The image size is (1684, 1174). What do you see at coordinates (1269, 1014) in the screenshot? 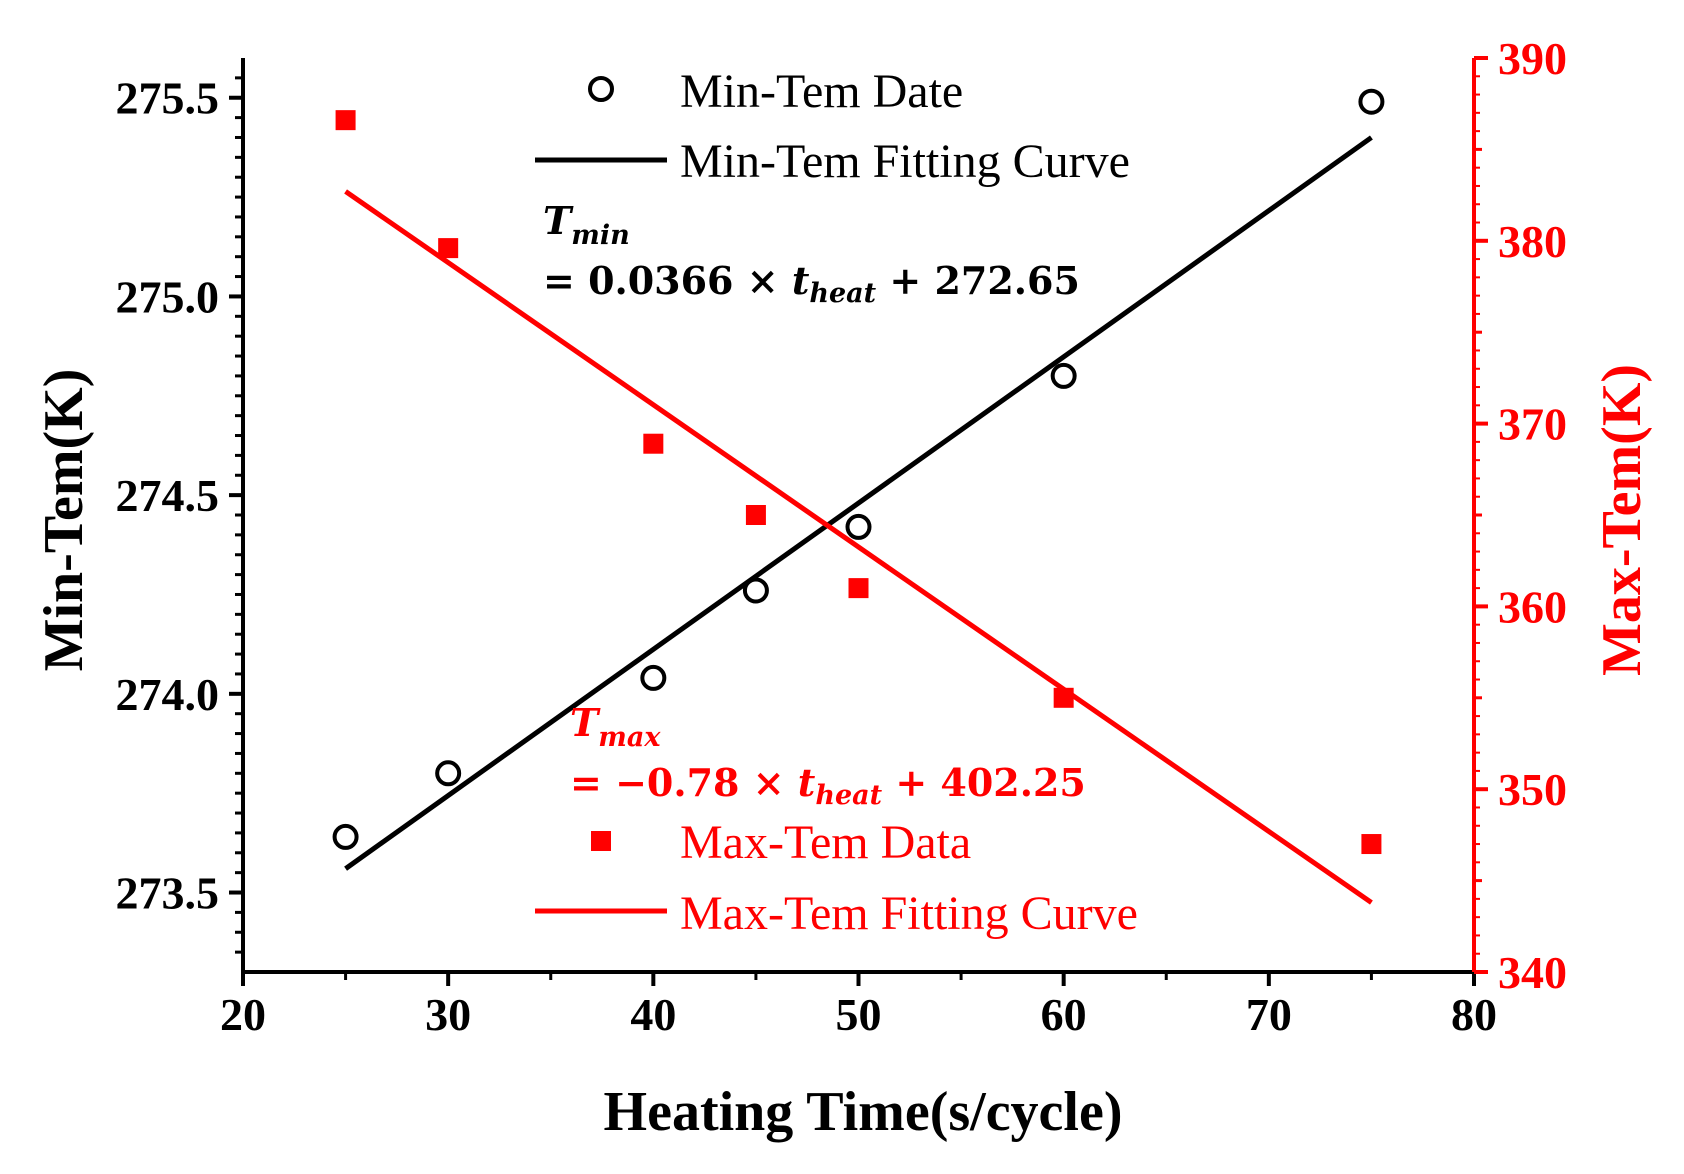
I see `x-tick-label: 70` at bounding box center [1269, 1014].